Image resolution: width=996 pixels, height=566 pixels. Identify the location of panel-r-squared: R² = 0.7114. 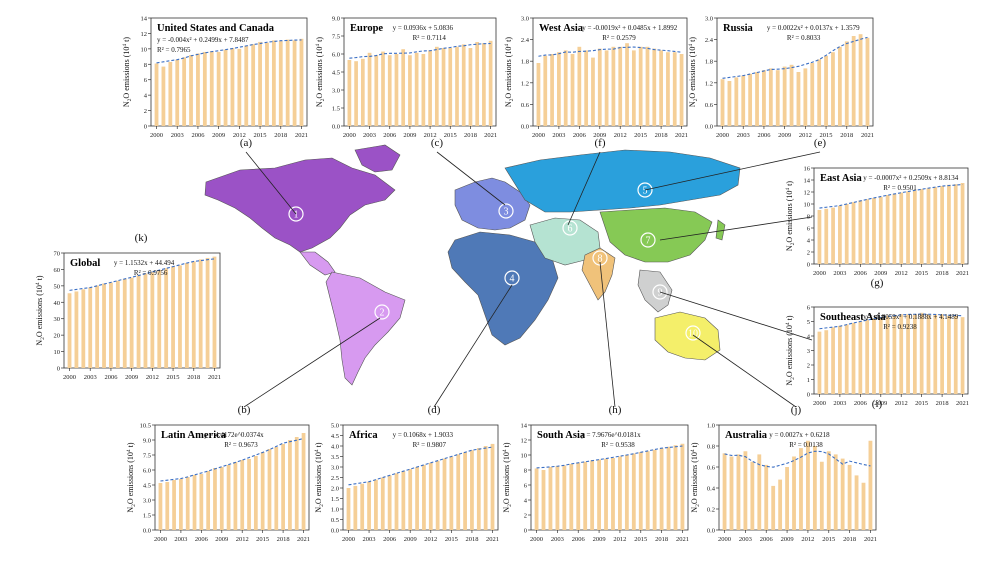
(430, 38).